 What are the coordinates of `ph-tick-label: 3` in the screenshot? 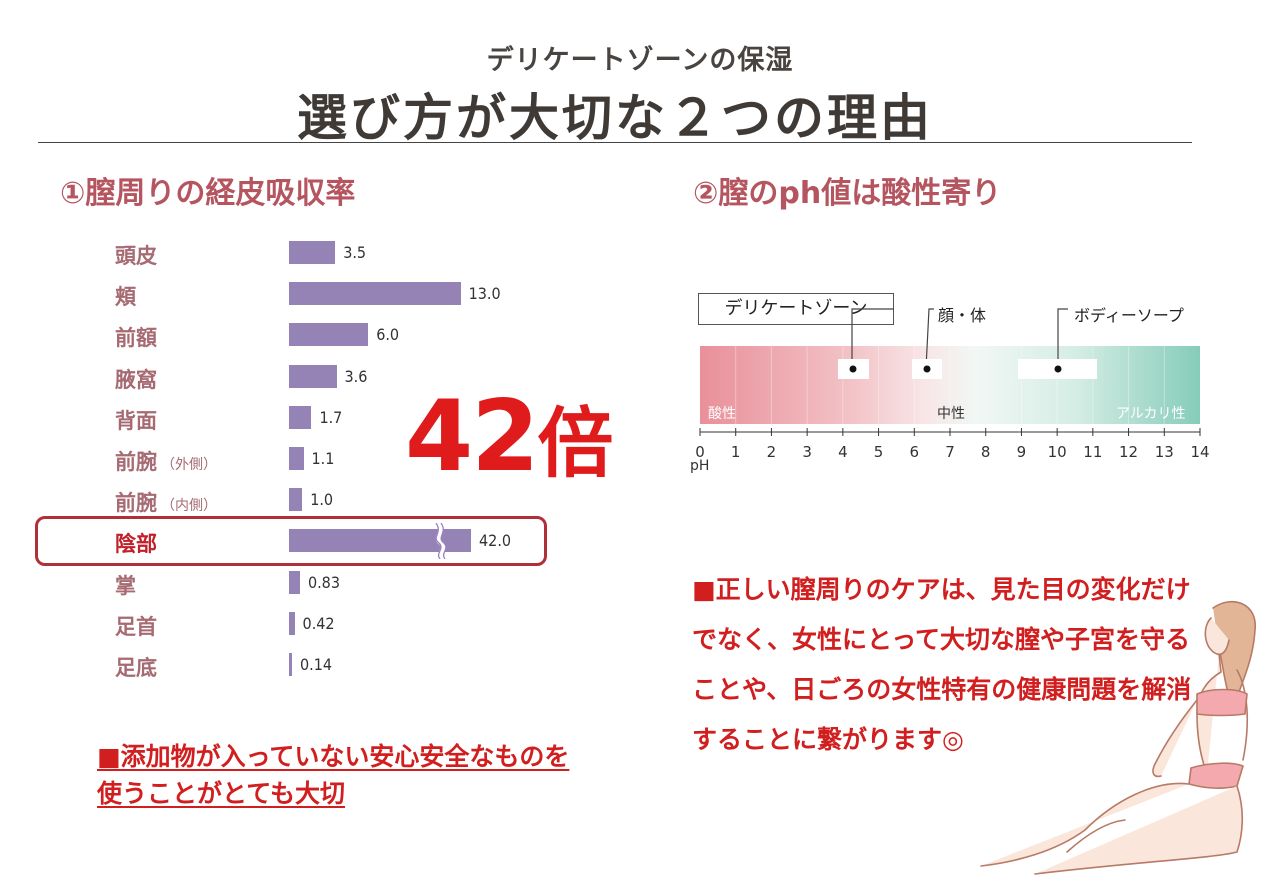 It's located at (807, 452).